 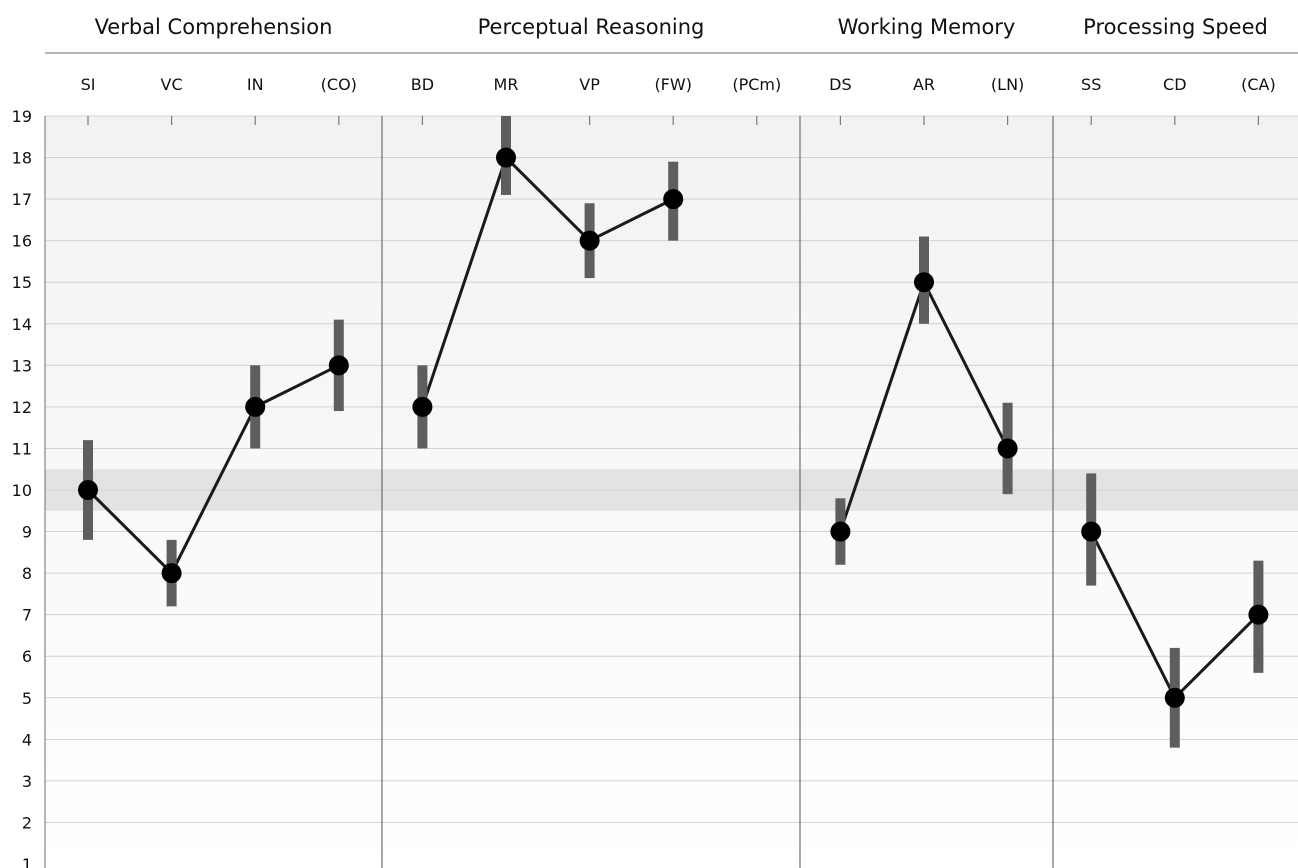 I want to click on subtest-label-co: (CO), so click(x=339, y=84).